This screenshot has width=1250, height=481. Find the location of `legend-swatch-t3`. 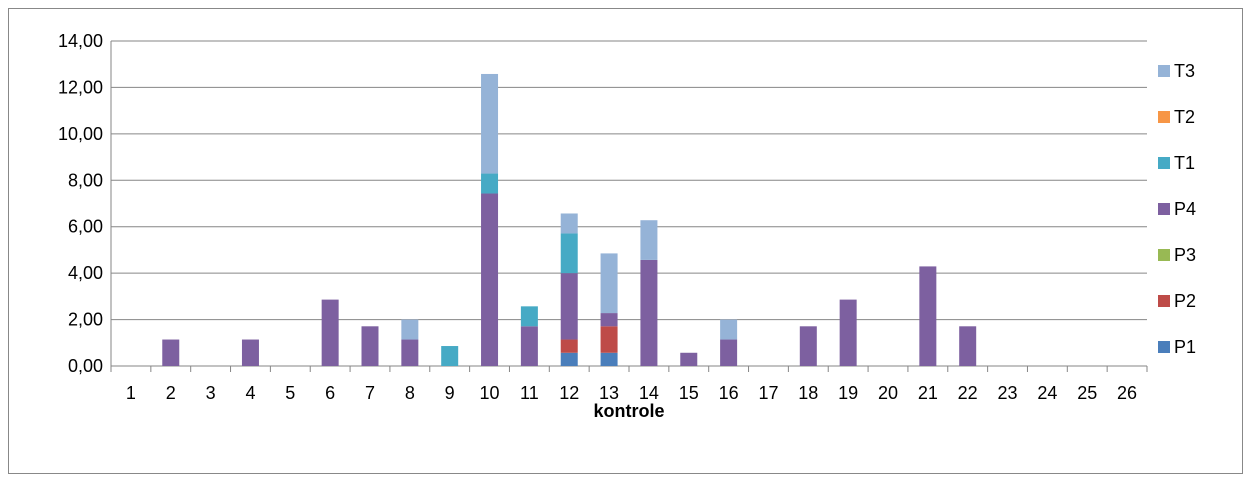

legend-swatch-t3 is located at coordinates (1164, 71).